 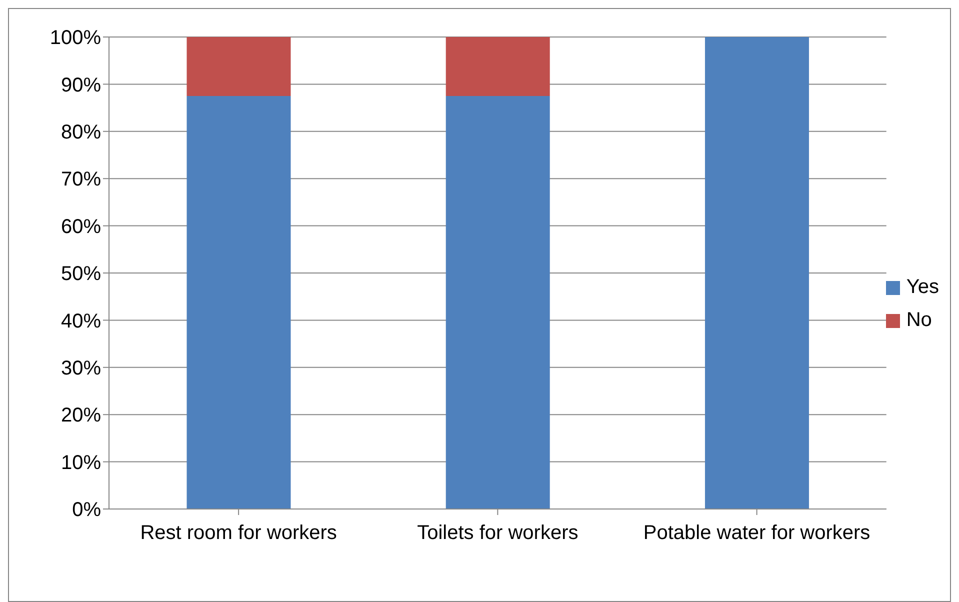 What do you see at coordinates (497, 533) in the screenshot?
I see `x-tick-label: Toilets for workers` at bounding box center [497, 533].